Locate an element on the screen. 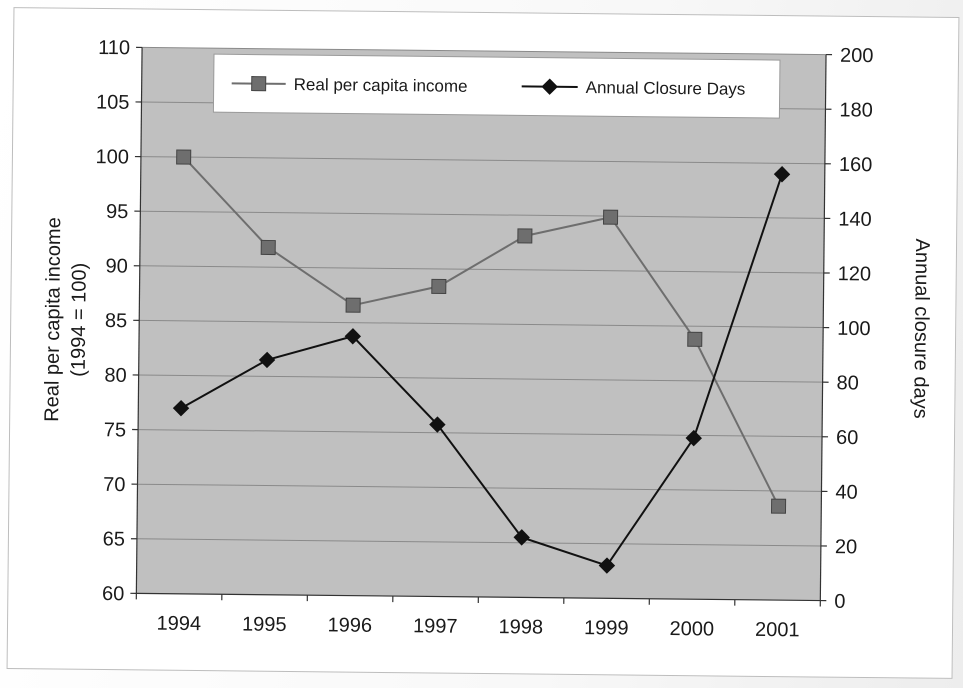 The image size is (963, 688). x-axis-tick-labels: 1994 1995 1996 1997 1998 1999 2000 2001 is located at coordinates (477, 627).